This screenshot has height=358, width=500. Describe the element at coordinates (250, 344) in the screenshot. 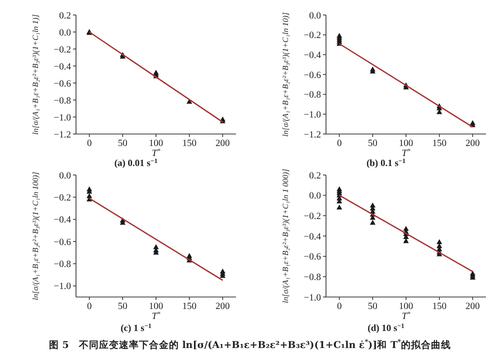

I see `caption: 图 5 不同应变速率下合金的 ln[σ/(A₁+B₁ε+B₂ε²+B₃ε³)(1+C₁ln ε̇$^{*}$)]和 T$^{*}$的拟合曲线` at that location.